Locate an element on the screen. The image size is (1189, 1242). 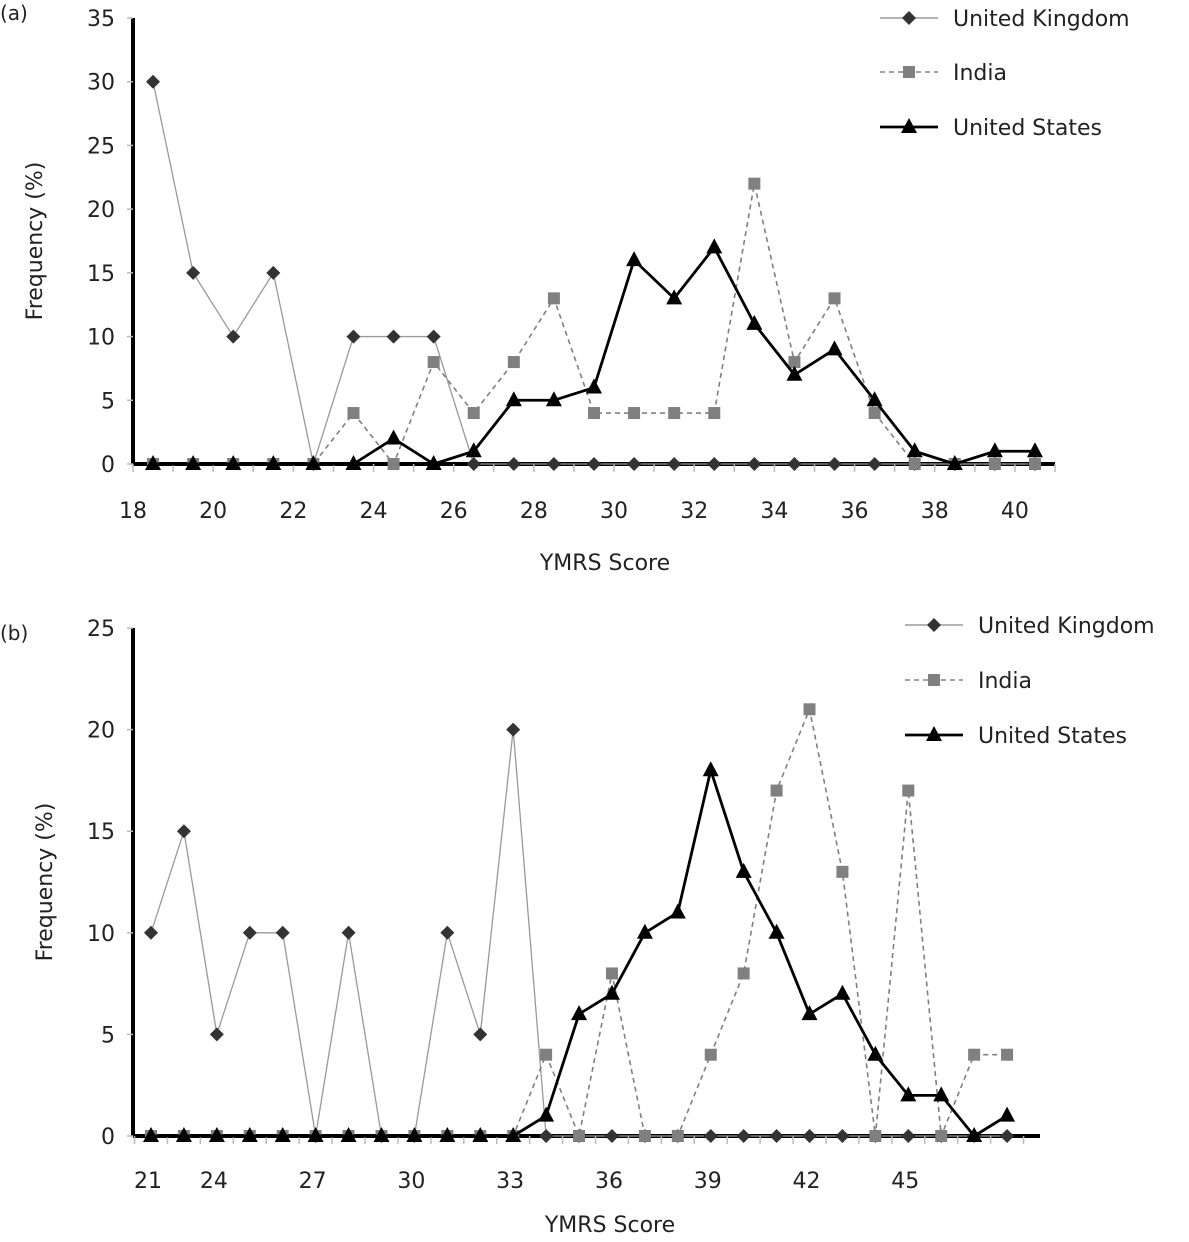
x-tick-label: 38 is located at coordinates (935, 511).